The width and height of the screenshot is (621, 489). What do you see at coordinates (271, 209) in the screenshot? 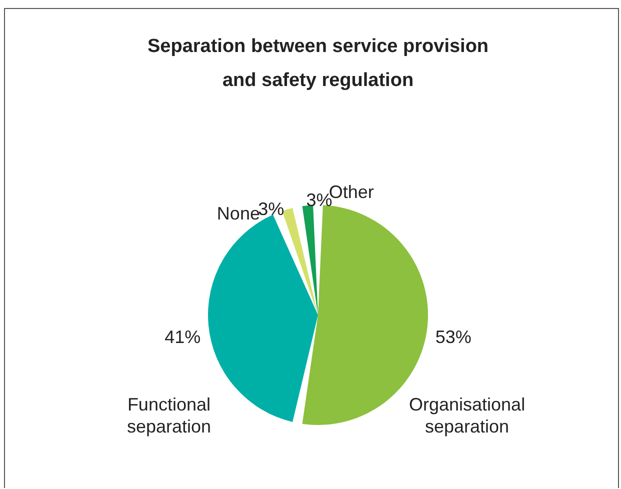
I see `data-label: 3%` at bounding box center [271, 209].